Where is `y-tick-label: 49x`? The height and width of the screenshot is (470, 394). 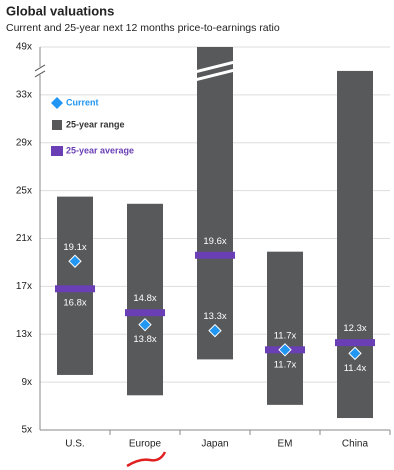
y-tick-label: 49x is located at coordinates (24, 47).